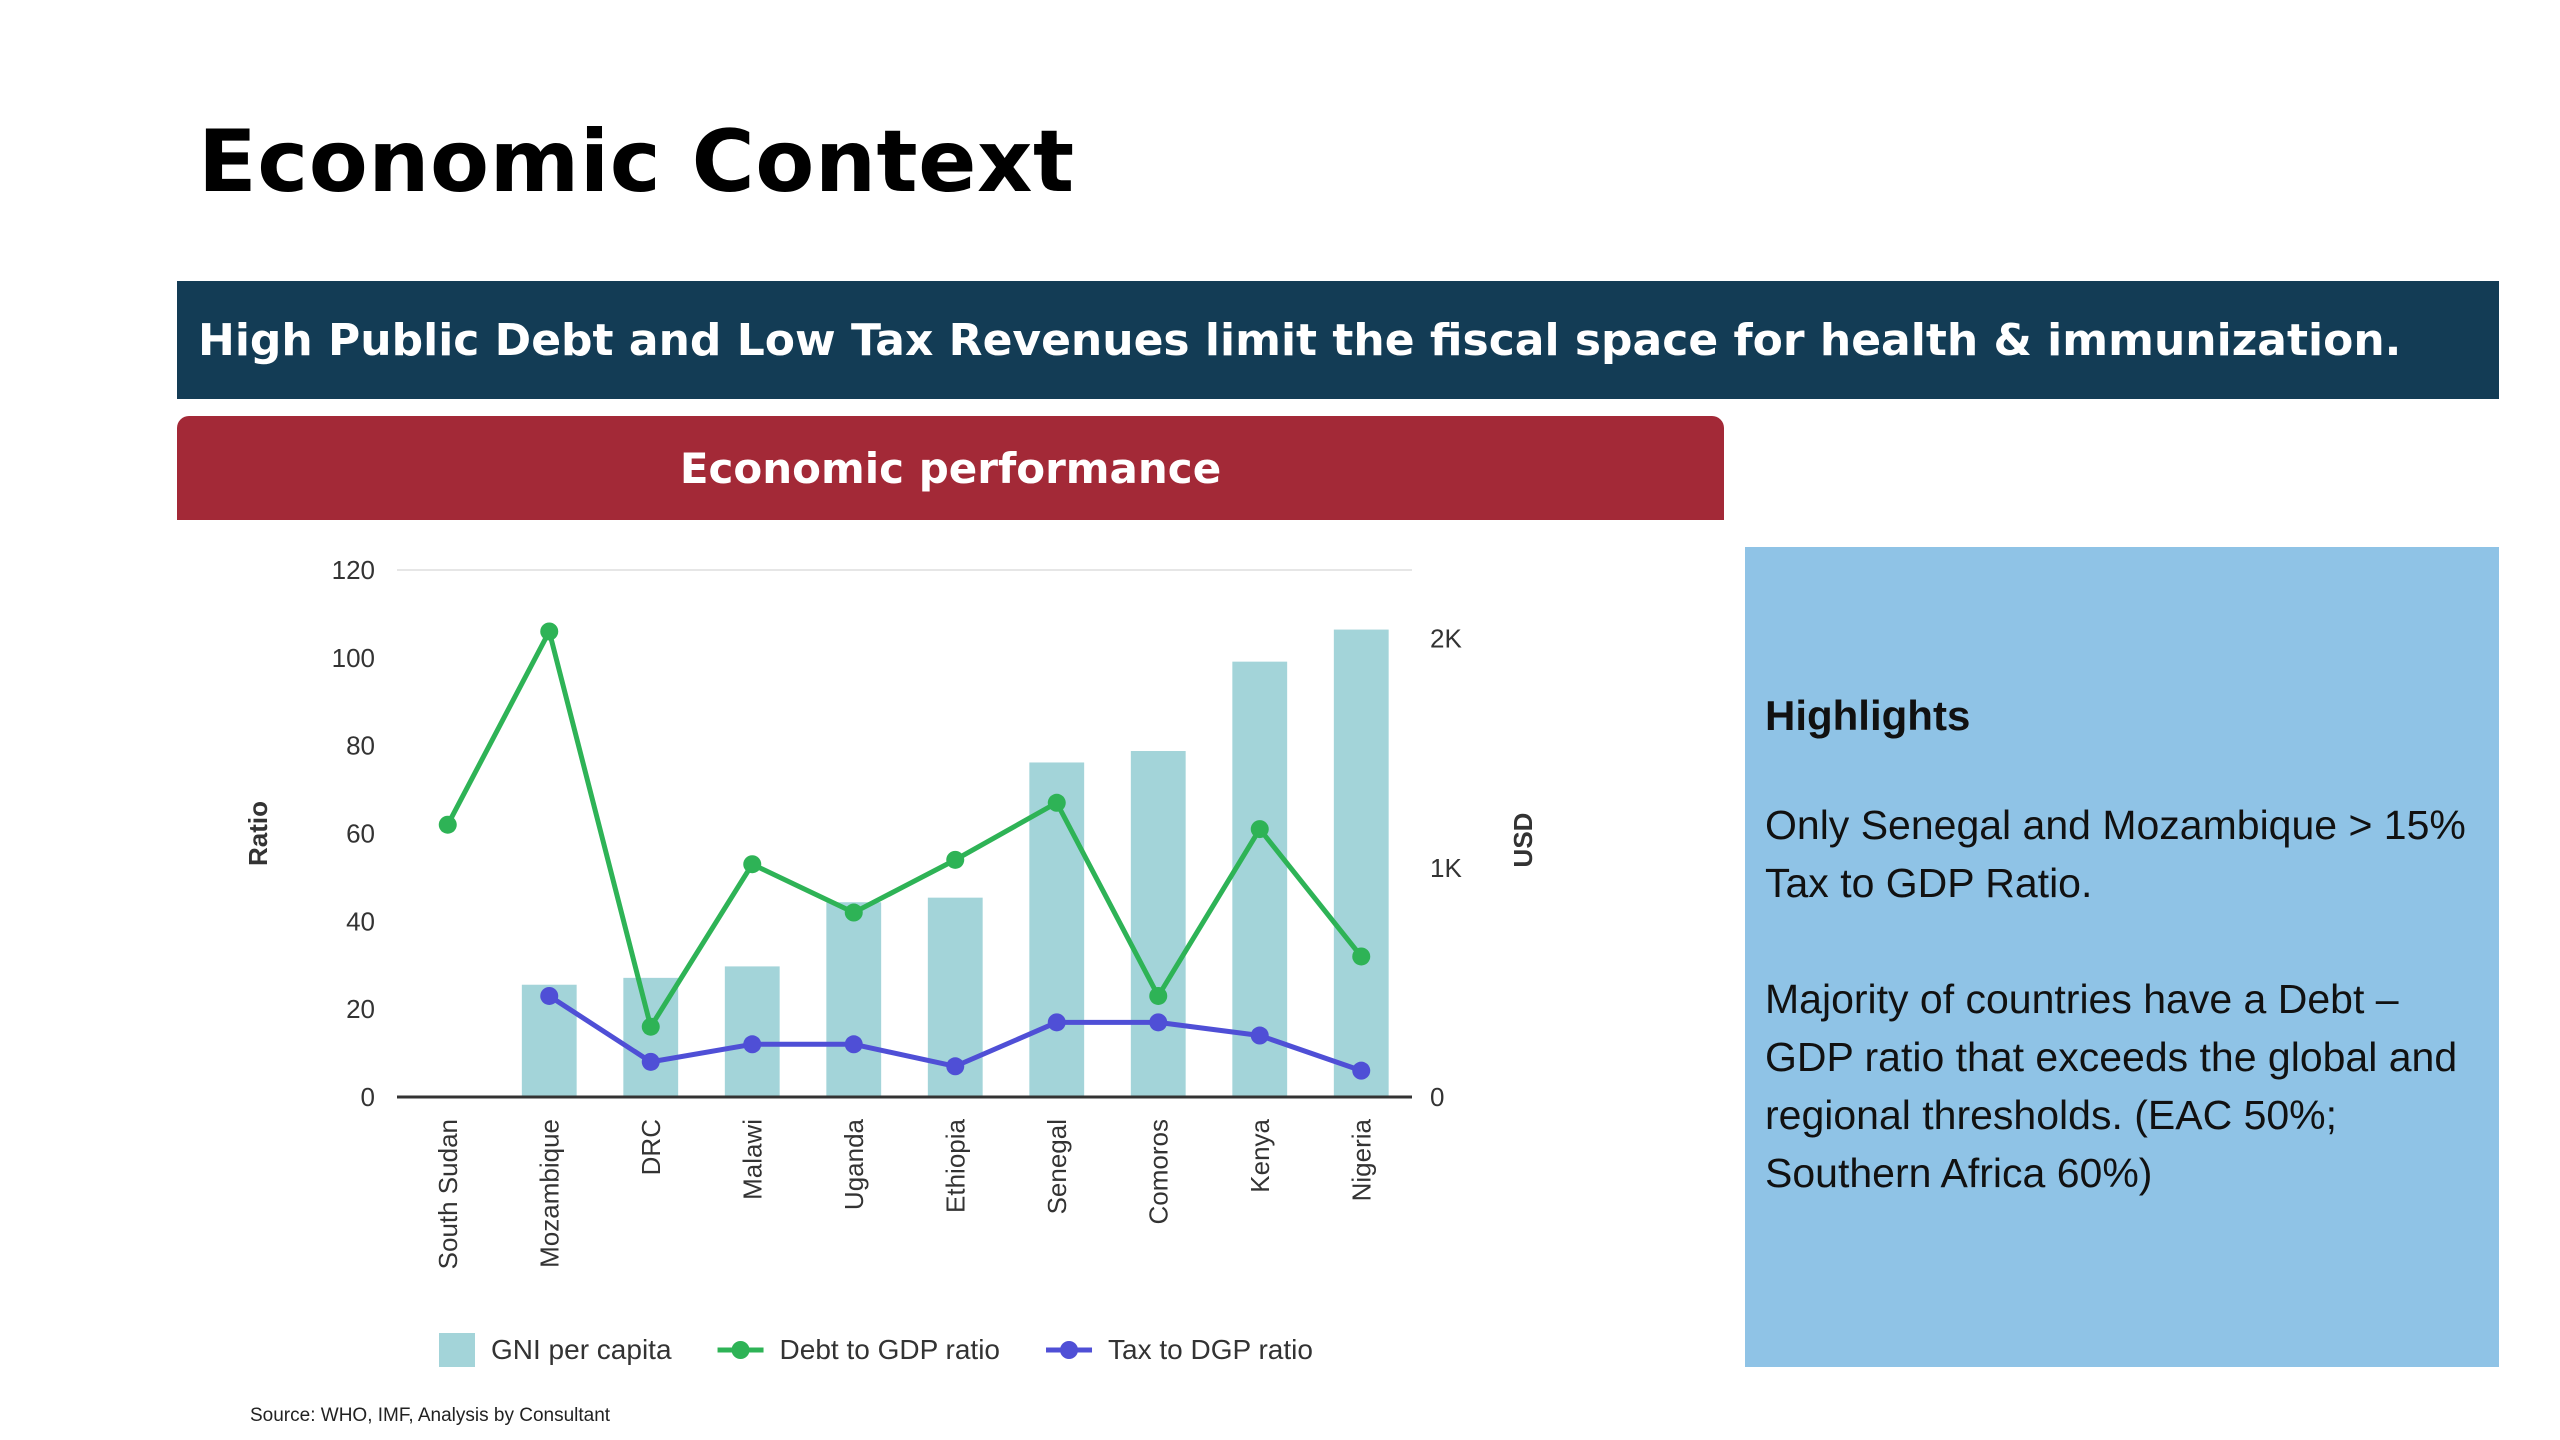 The width and height of the screenshot is (2560, 1440). Describe the element at coordinates (1069, 1350) in the screenshot. I see `legend-marker-tax-to-dgp-ratio` at that location.